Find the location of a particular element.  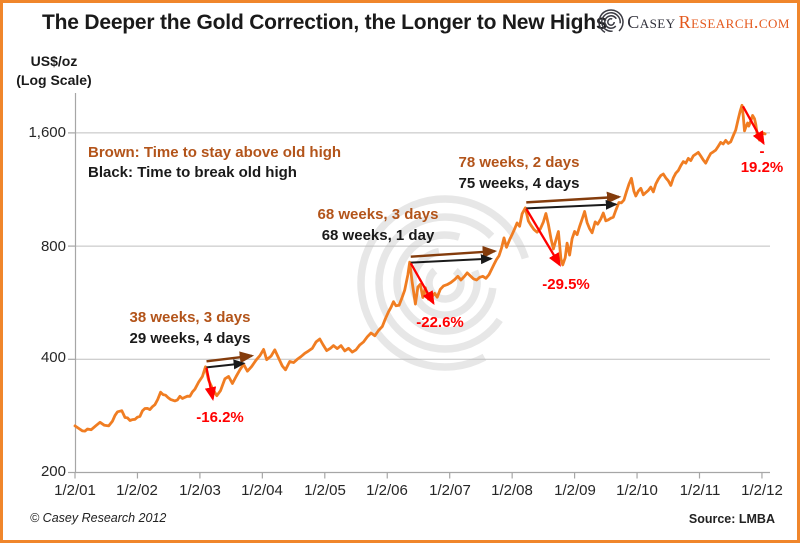

y-tick-1600: 1,600 is located at coordinates (47, 132).